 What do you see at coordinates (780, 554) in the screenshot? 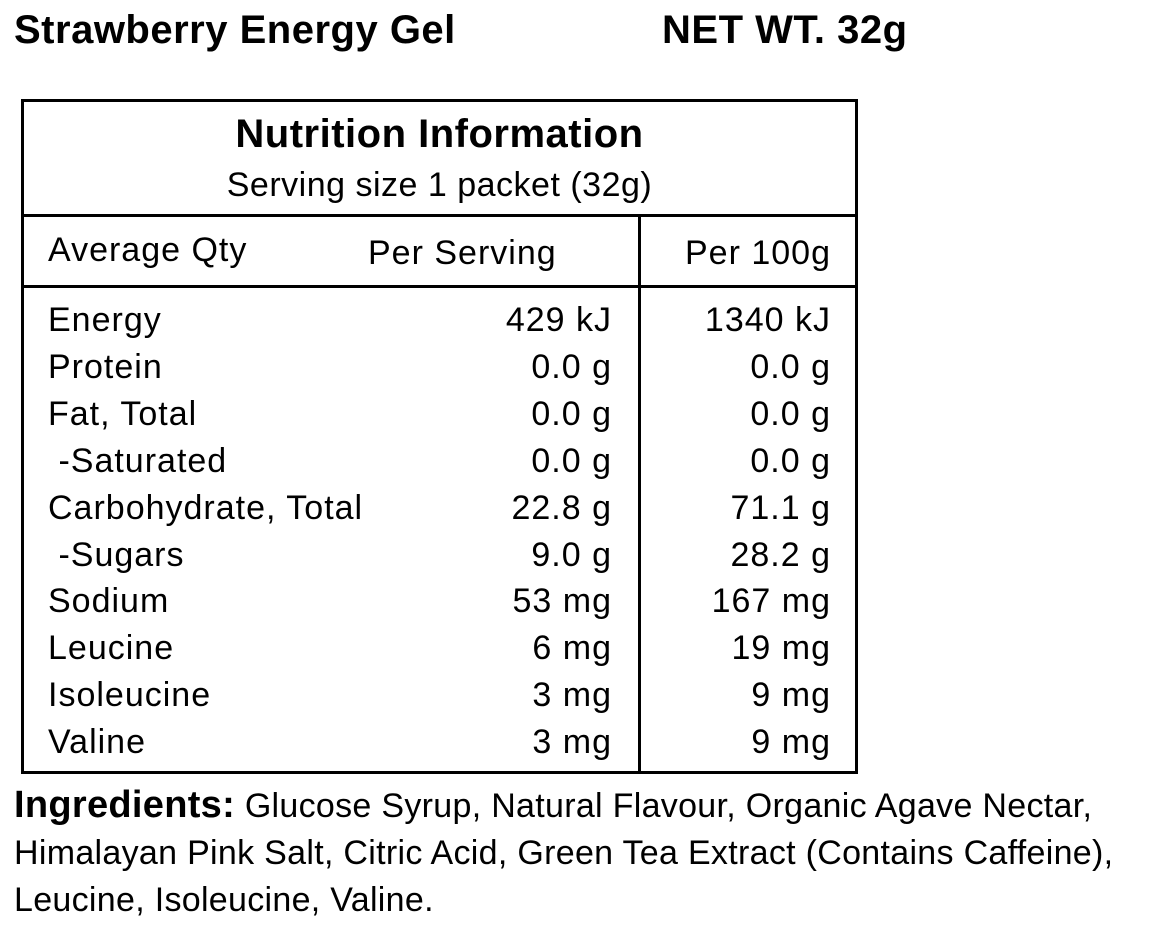
I see `per-100g: 28.2 g` at bounding box center [780, 554].